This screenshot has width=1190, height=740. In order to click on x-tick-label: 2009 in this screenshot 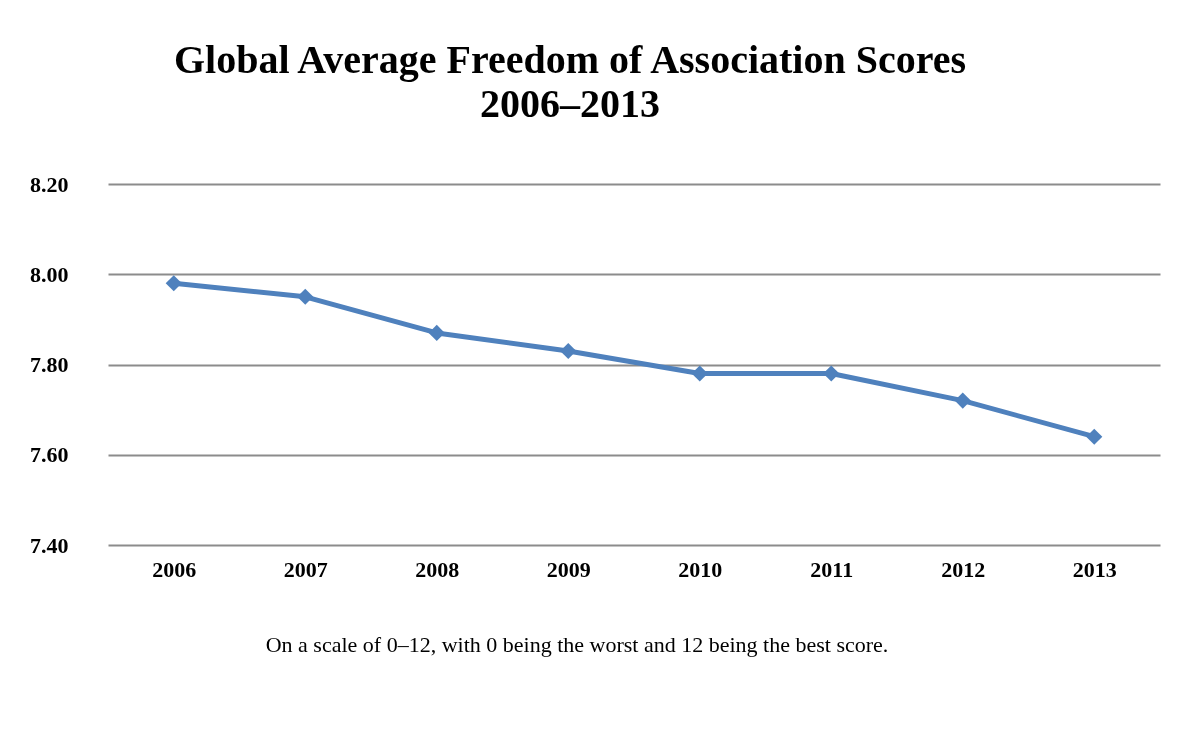, I will do `click(568, 569)`.